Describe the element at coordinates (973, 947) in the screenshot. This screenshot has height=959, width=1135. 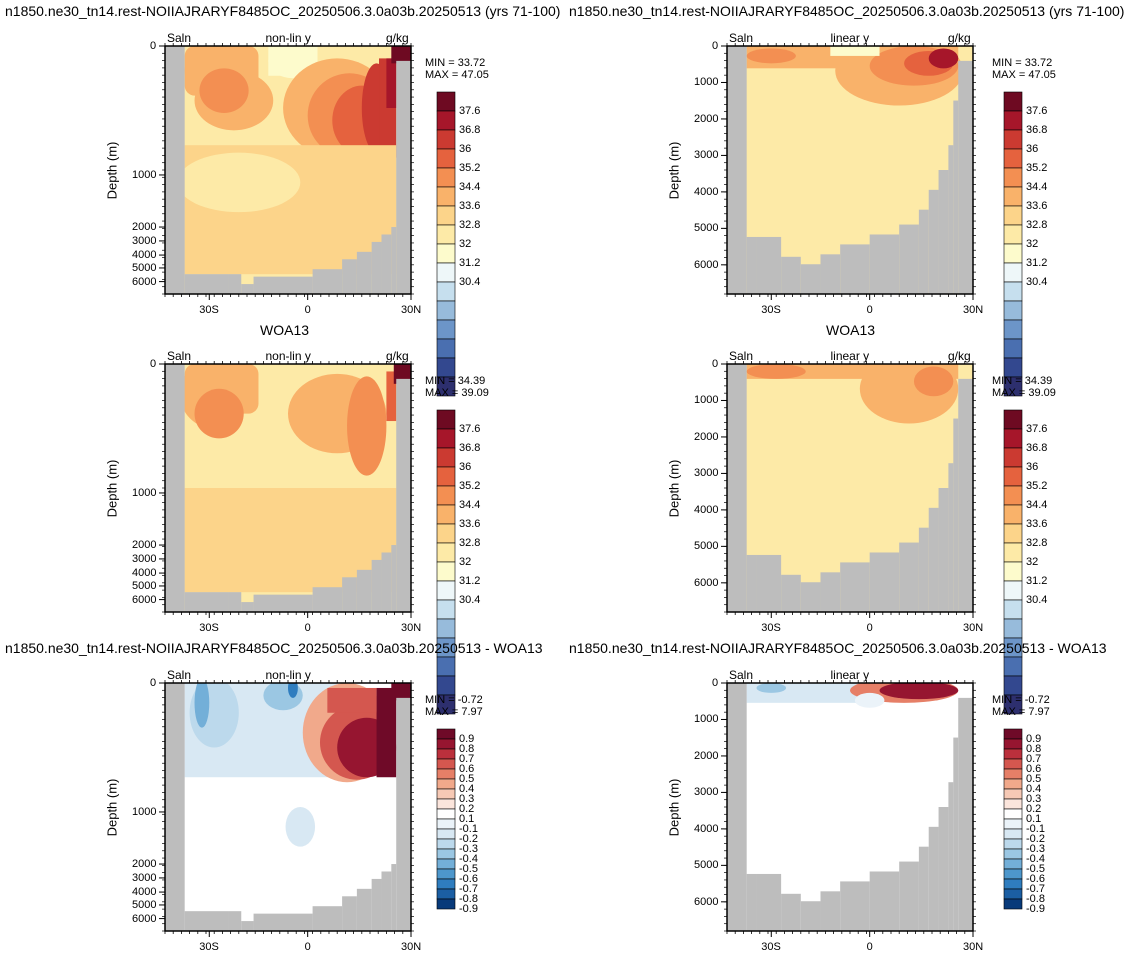
I see `x-tick-label: 30N` at that location.